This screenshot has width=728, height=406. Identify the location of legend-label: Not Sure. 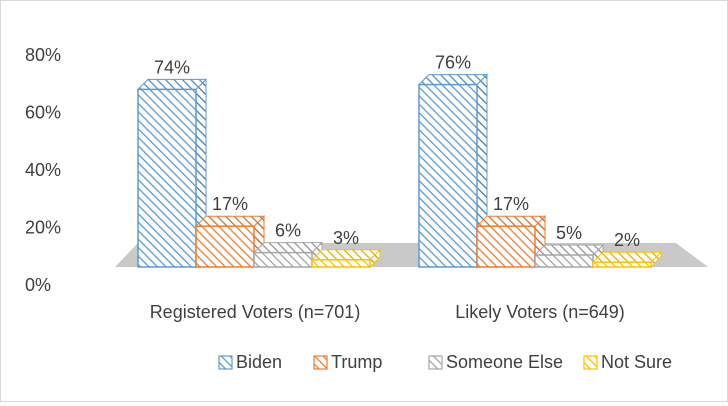
(636, 362).